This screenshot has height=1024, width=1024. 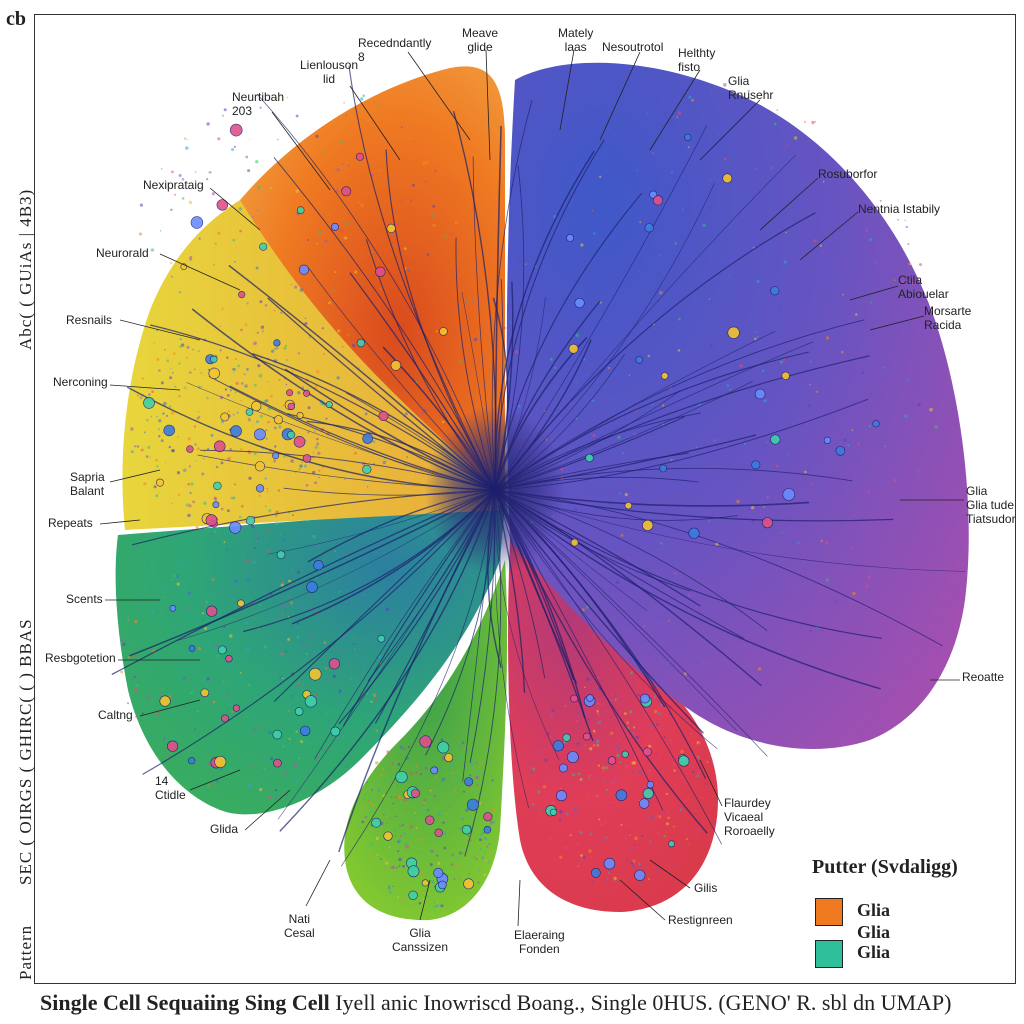 What do you see at coordinates (697, 60) in the screenshot?
I see `cluster-label-5: Helthty fisto` at bounding box center [697, 60].